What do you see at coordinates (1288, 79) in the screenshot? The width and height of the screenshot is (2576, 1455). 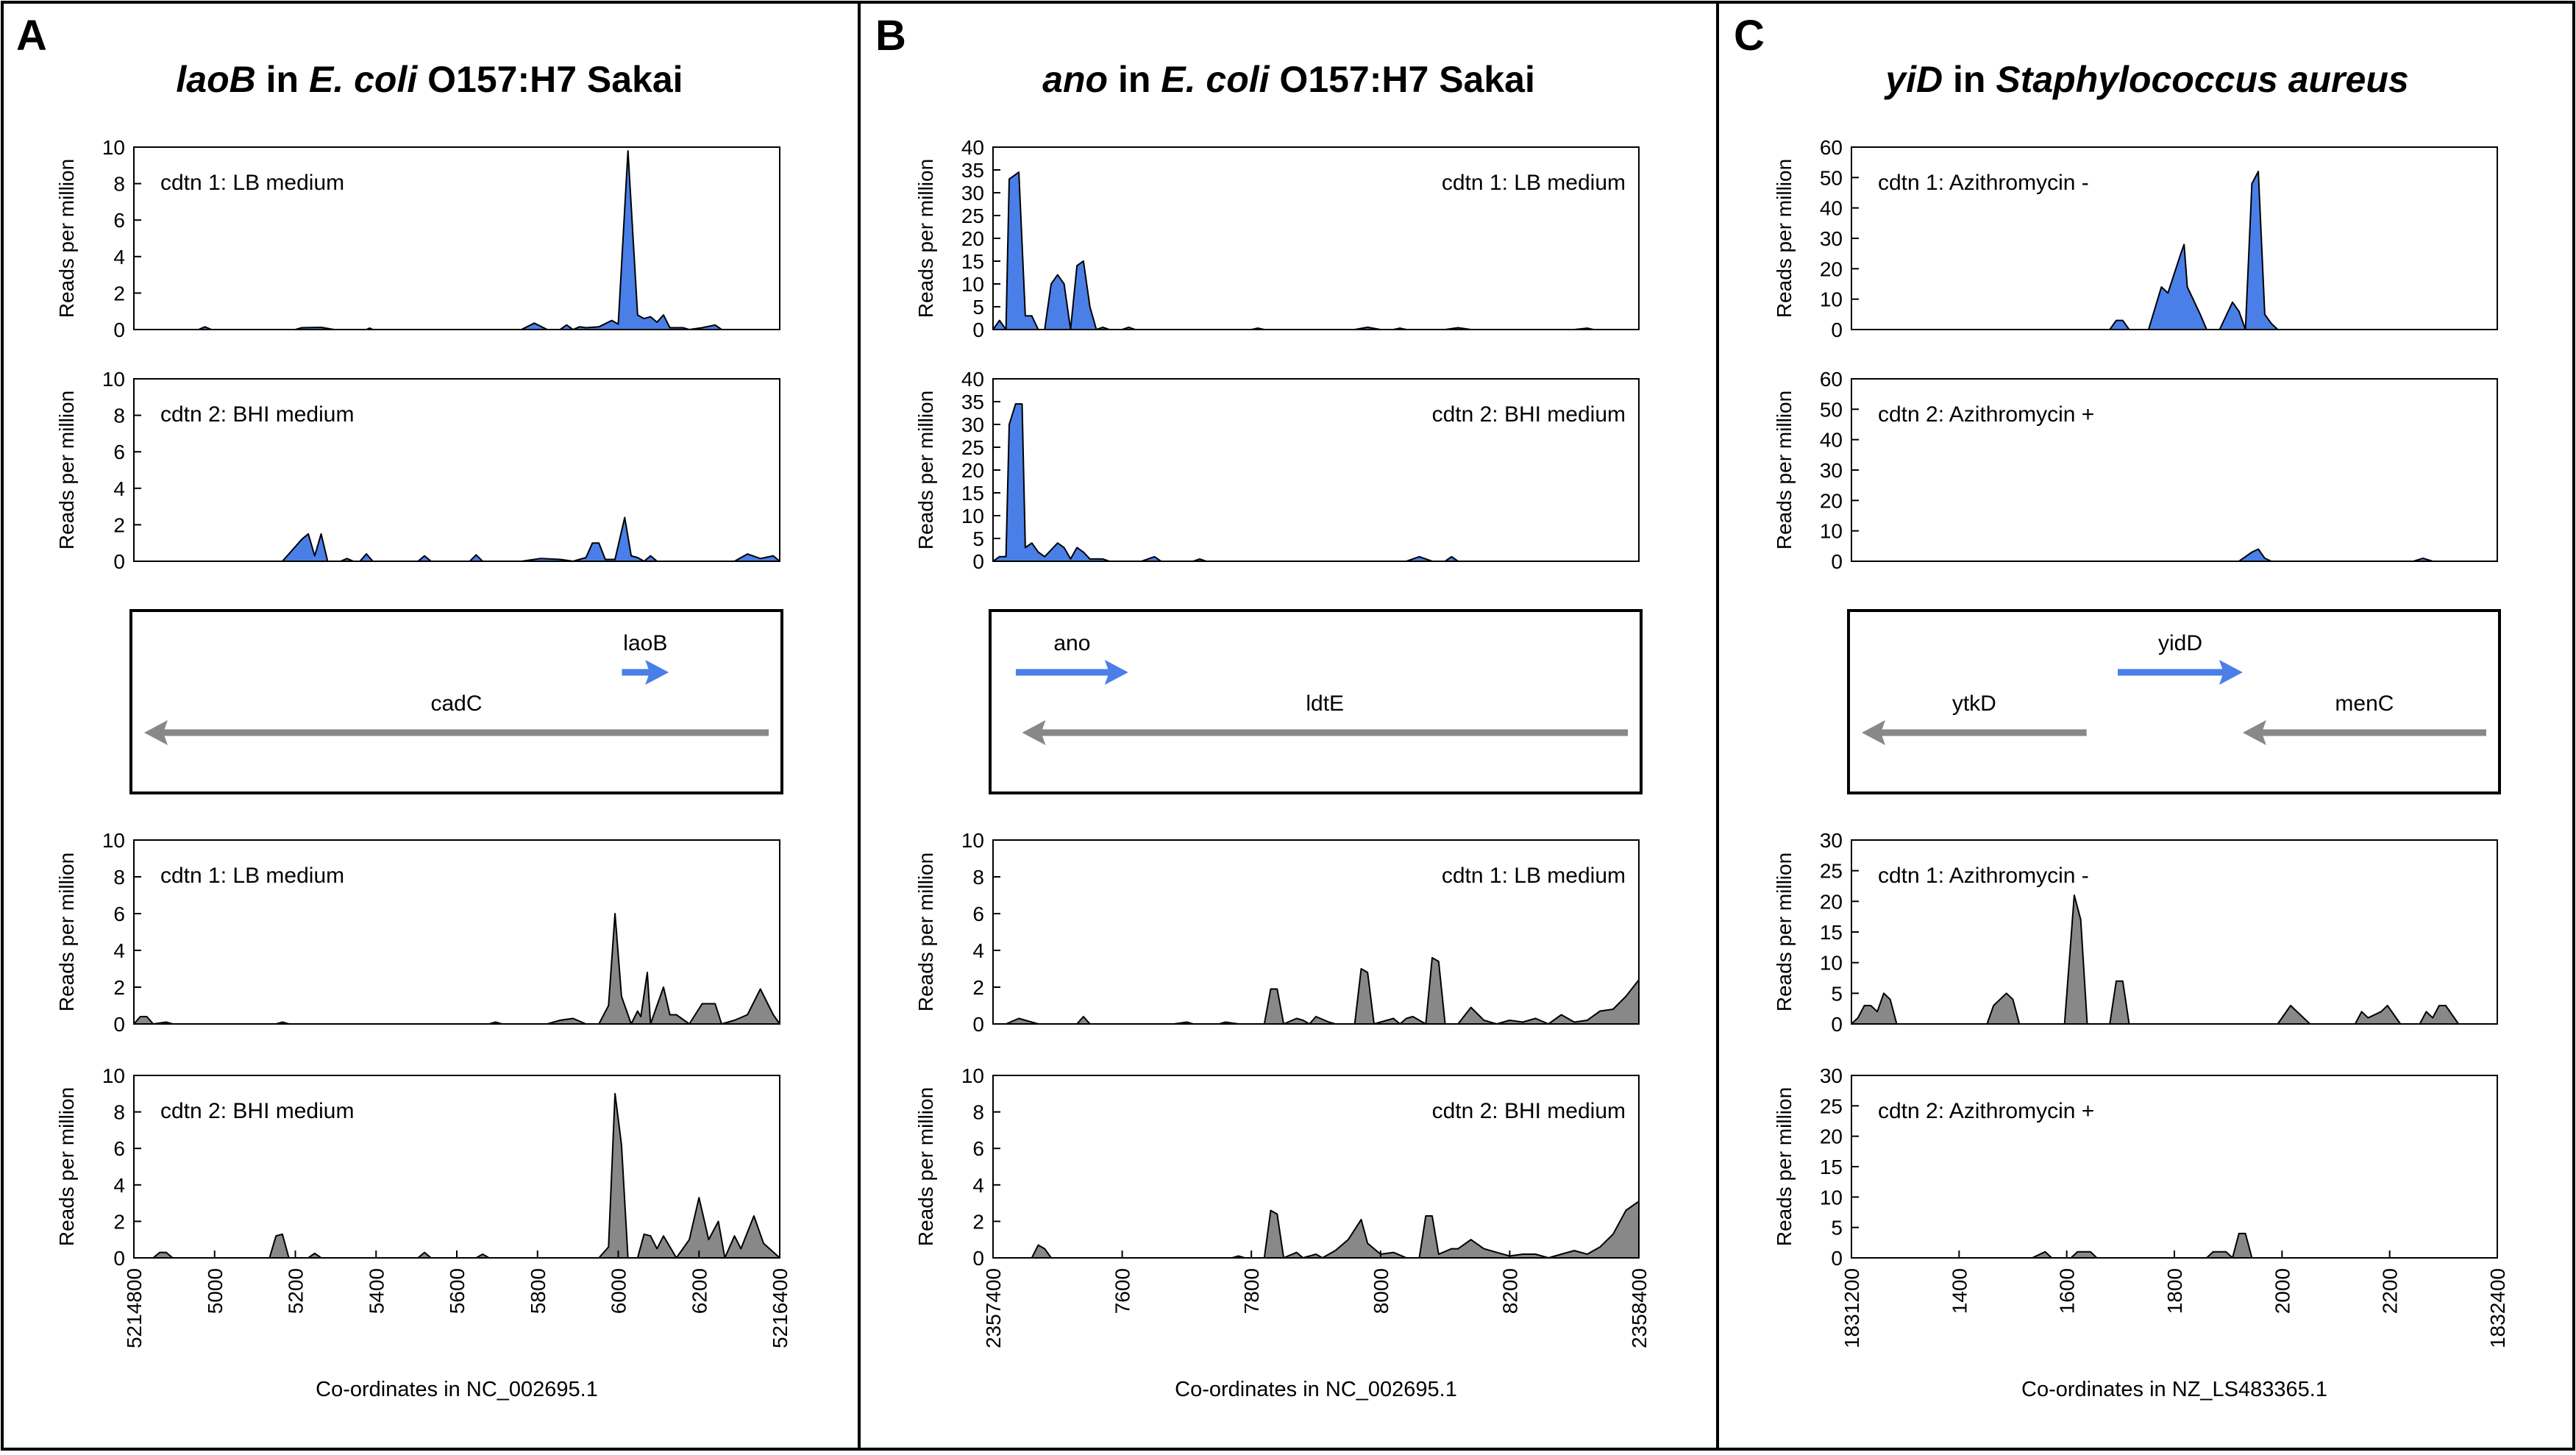 I see `panel-b-title: ano in E. coli O157:H7 Sakai` at bounding box center [1288, 79].